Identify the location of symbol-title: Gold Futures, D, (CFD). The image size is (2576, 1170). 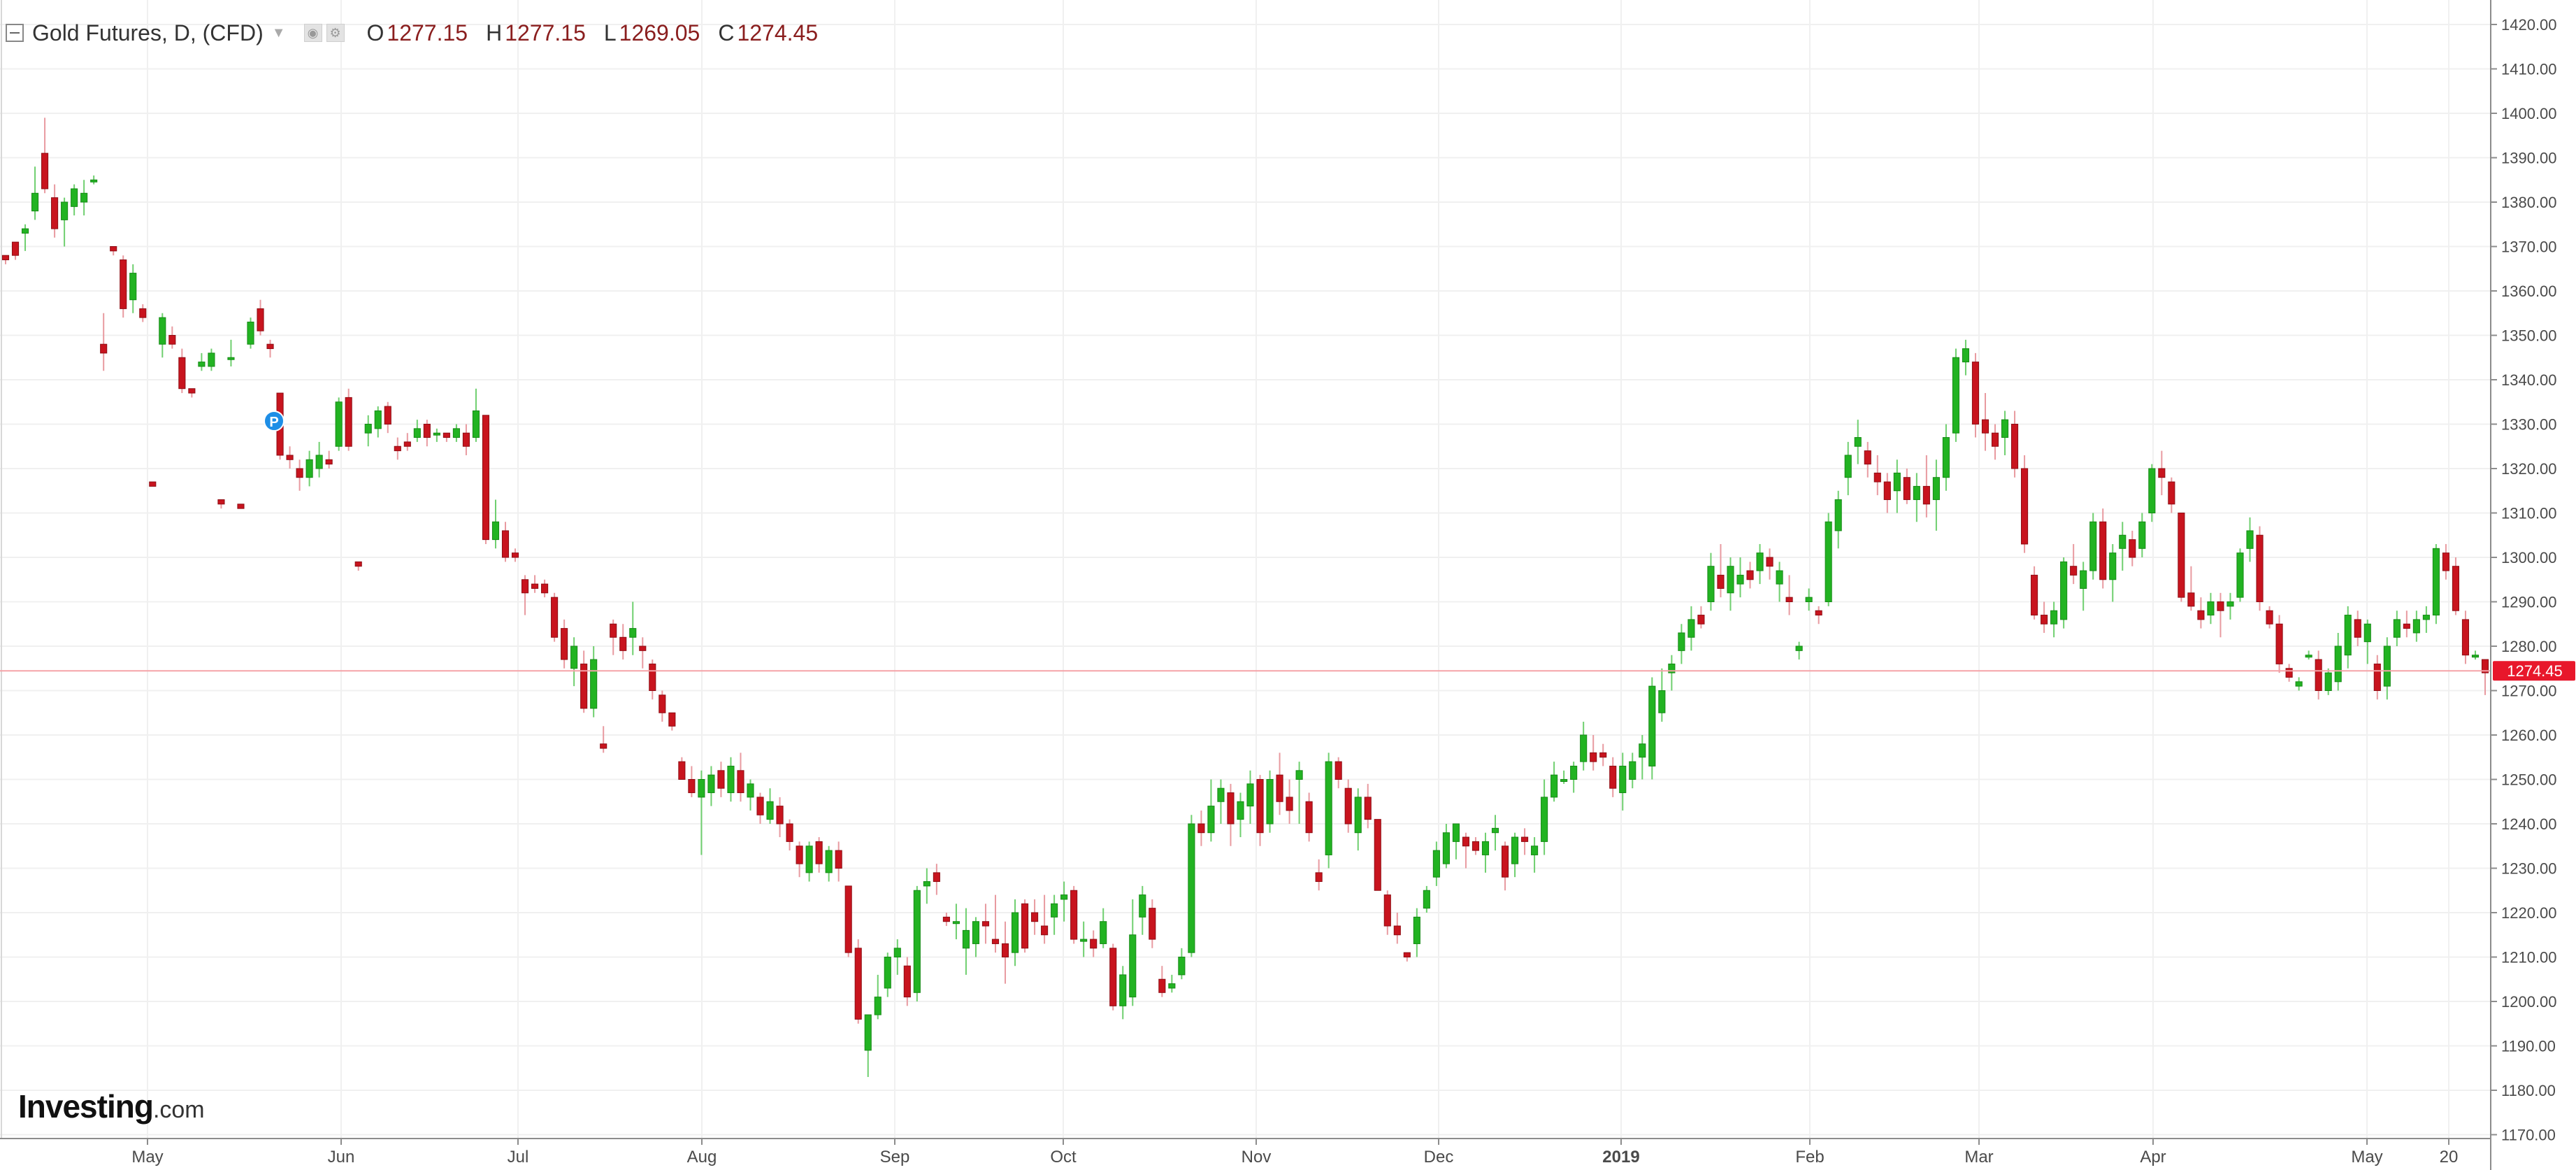
(148, 32).